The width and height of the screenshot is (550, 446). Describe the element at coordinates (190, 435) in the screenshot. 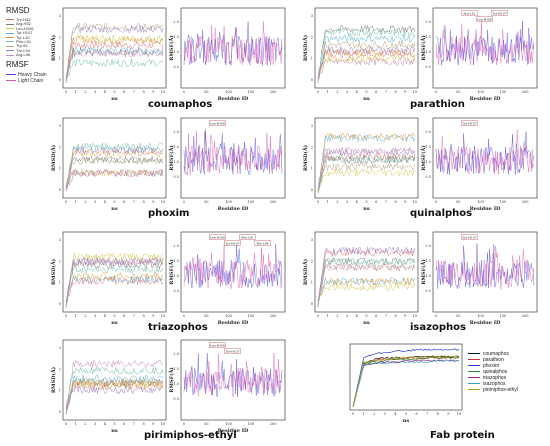

I see `panel-name-pirimiphos-ethyl: pirimiphos-ethyl` at that location.